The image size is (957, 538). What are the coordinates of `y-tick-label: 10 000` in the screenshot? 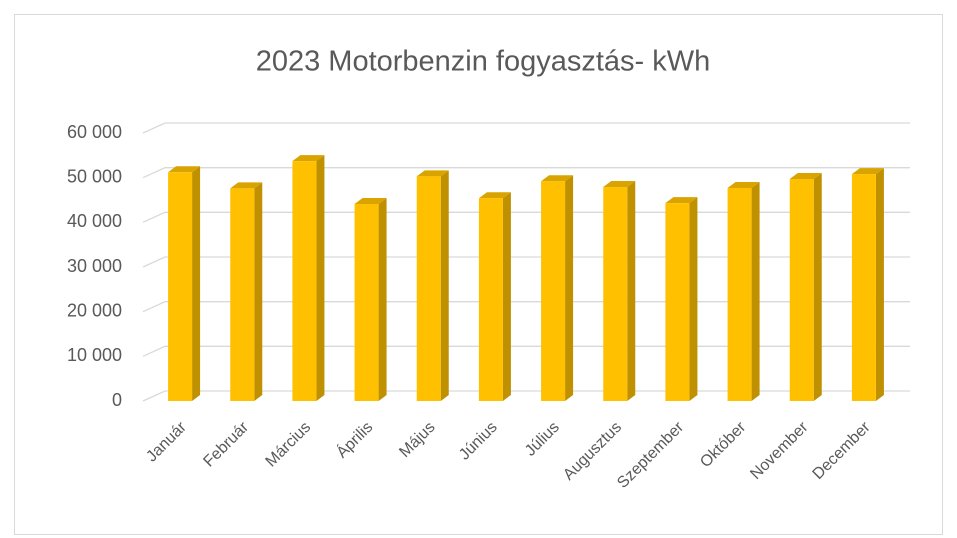 It's located at (94, 355).